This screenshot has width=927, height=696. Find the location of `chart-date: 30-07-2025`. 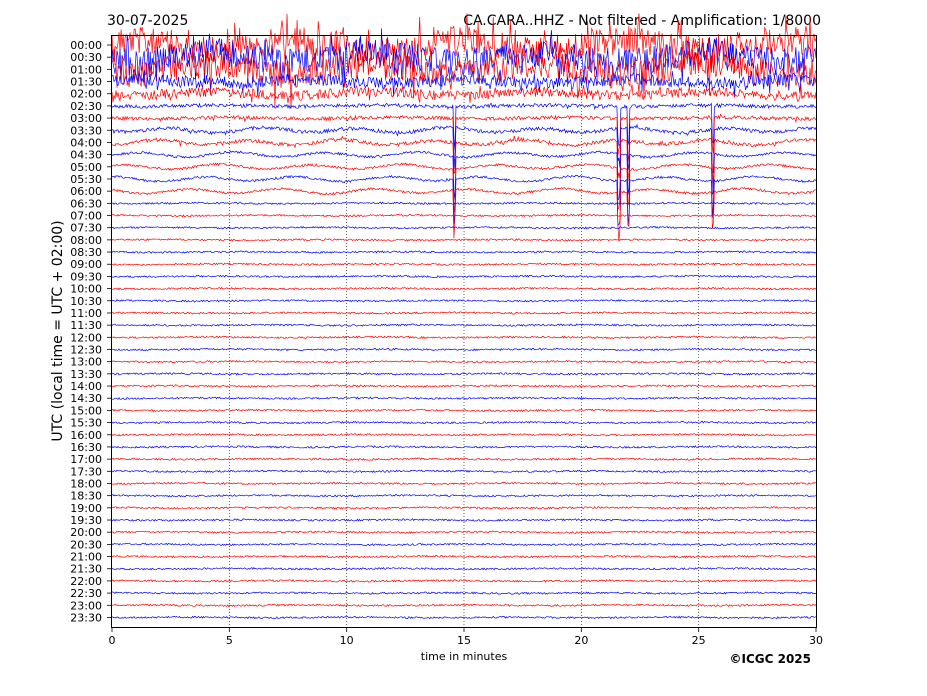

chart-date: 30-07-2025 is located at coordinates (147, 21).